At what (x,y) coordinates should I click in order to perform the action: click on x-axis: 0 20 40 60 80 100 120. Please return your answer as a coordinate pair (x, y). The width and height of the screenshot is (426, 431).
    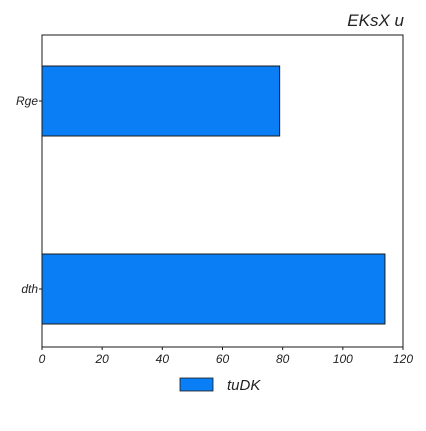
    Looking at the image, I should click on (226, 356).